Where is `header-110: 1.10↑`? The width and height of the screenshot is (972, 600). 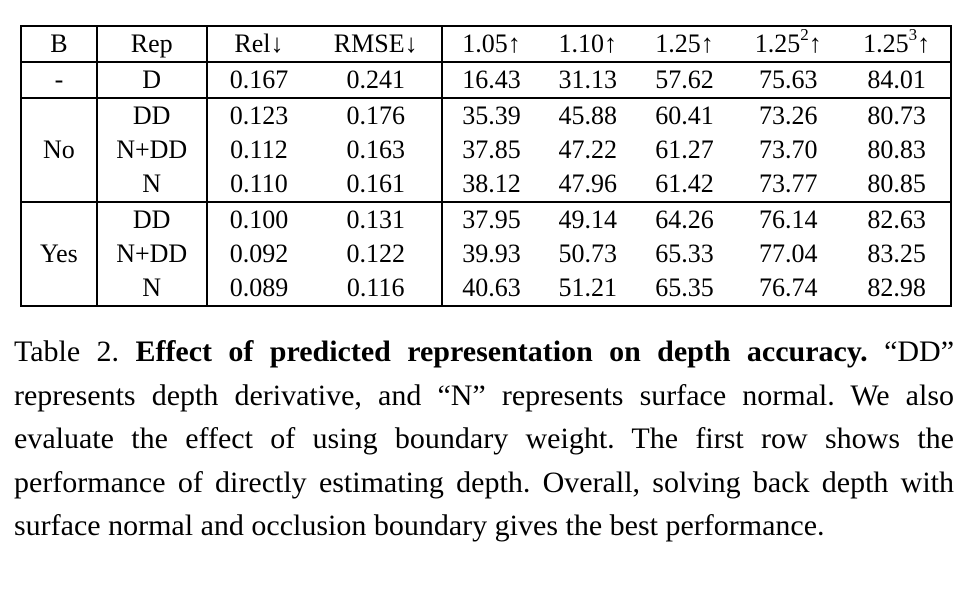
header-110: 1.10↑ is located at coordinates (587, 44).